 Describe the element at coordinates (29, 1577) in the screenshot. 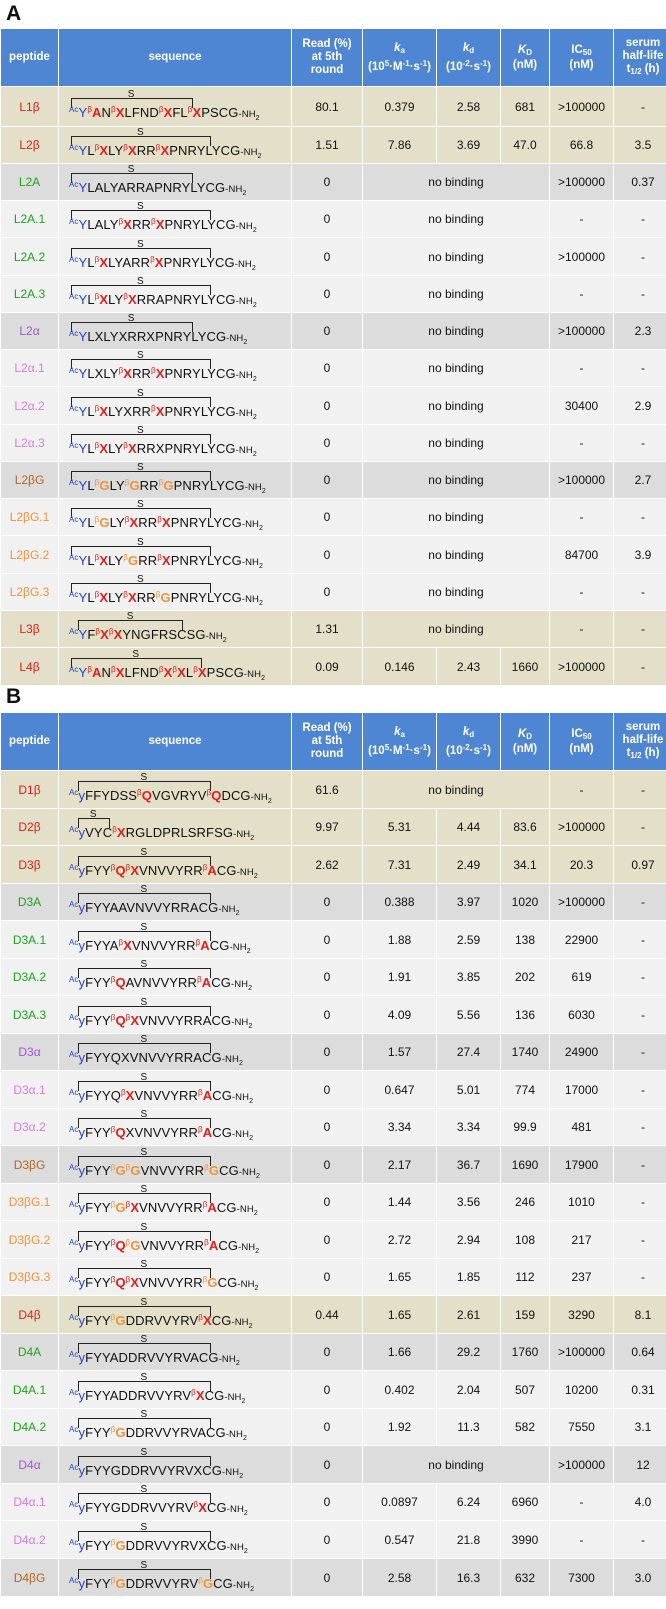

I see `peptide-name: D4βG` at that location.